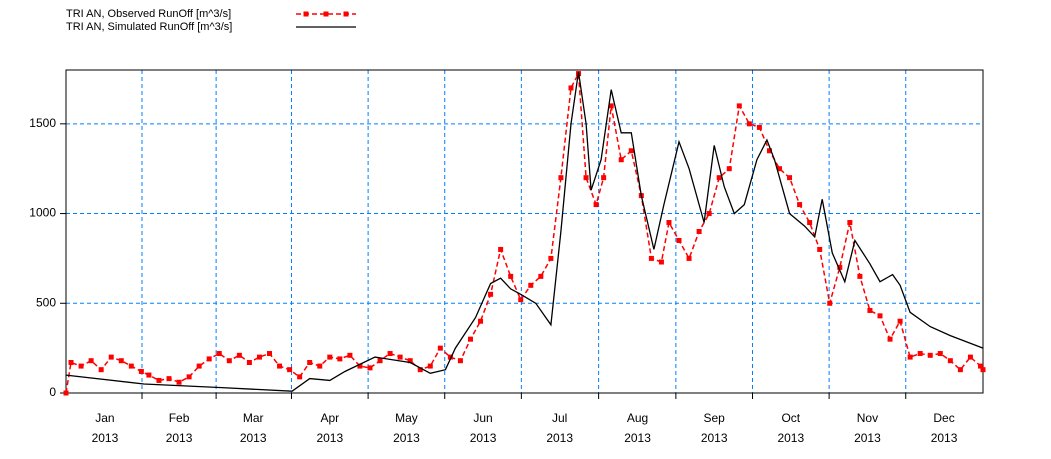  I want to click on x-tick-label: May 2013, so click(406, 428).